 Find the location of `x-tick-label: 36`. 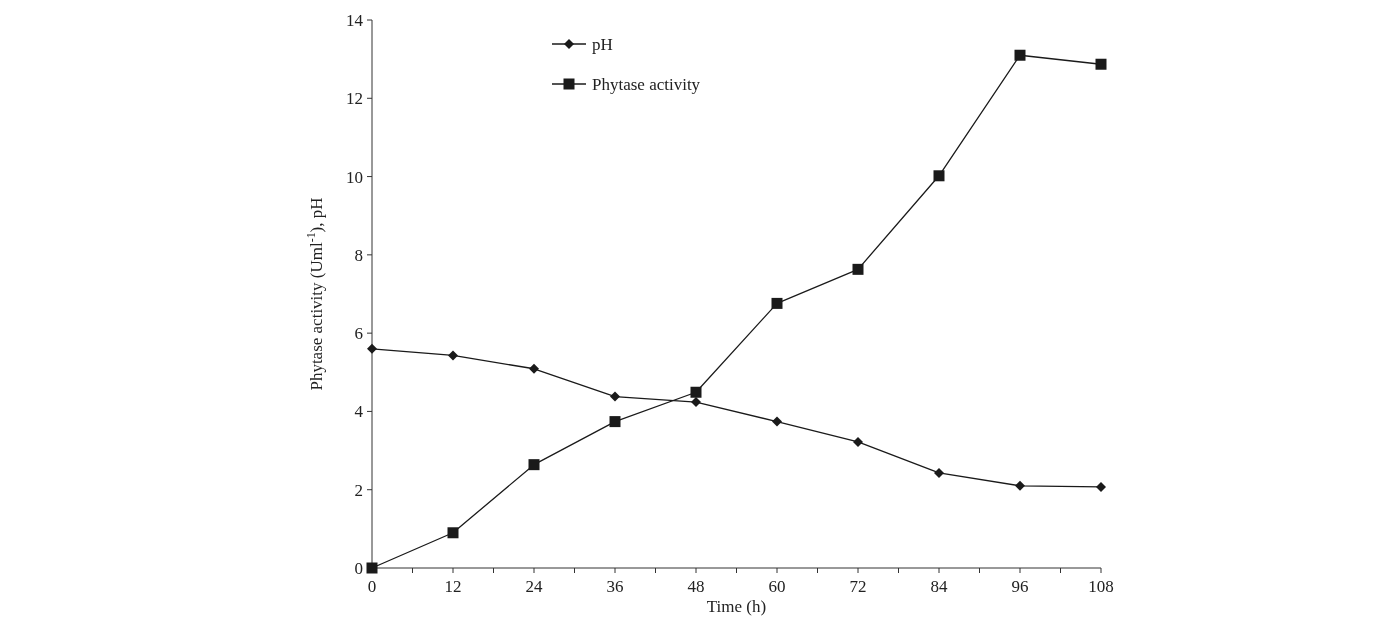

x-tick-label: 36 is located at coordinates (615, 586).